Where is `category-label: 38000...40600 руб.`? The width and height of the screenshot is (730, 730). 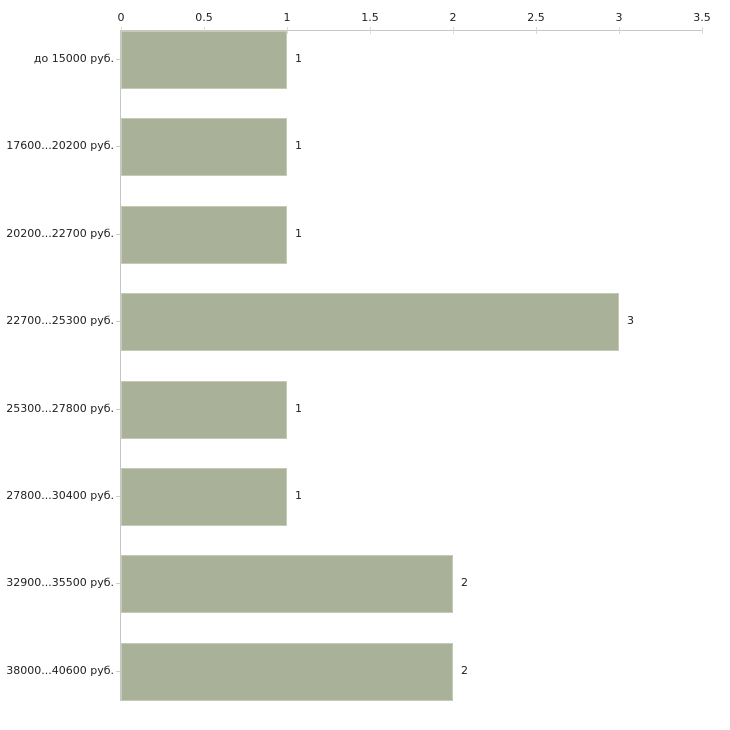
category-label: 38000...40600 руб. is located at coordinates (60, 670).